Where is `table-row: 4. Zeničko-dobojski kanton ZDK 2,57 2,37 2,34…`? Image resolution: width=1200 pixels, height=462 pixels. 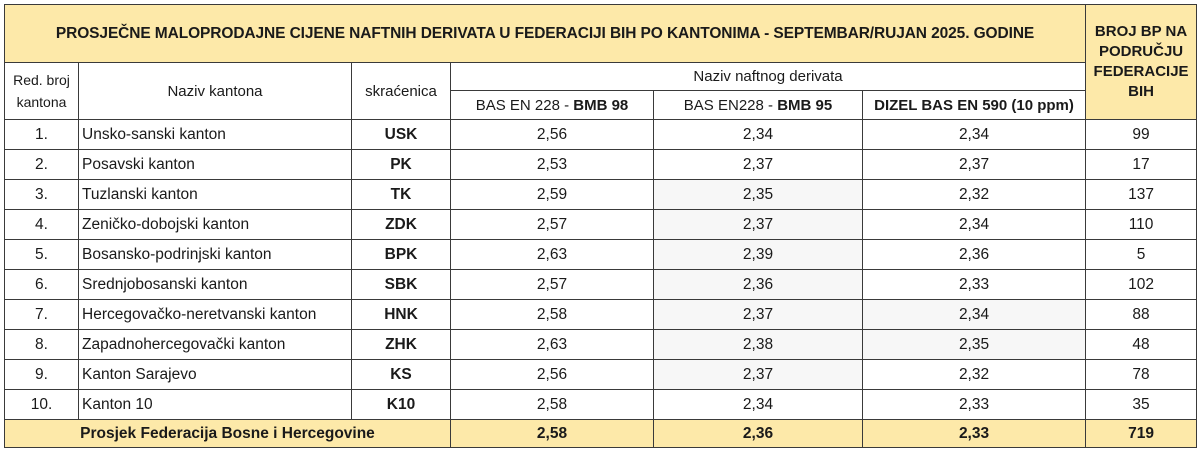
table-row: 4. Zeničko-dobojski kanton ZDK 2,57 2,37 2,34… is located at coordinates (601, 224).